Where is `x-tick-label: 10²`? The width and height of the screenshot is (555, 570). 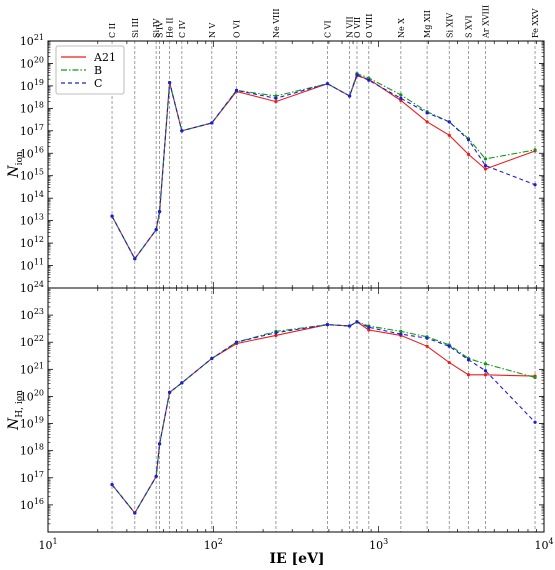
x-tick-label: 10² is located at coordinates (213, 544).